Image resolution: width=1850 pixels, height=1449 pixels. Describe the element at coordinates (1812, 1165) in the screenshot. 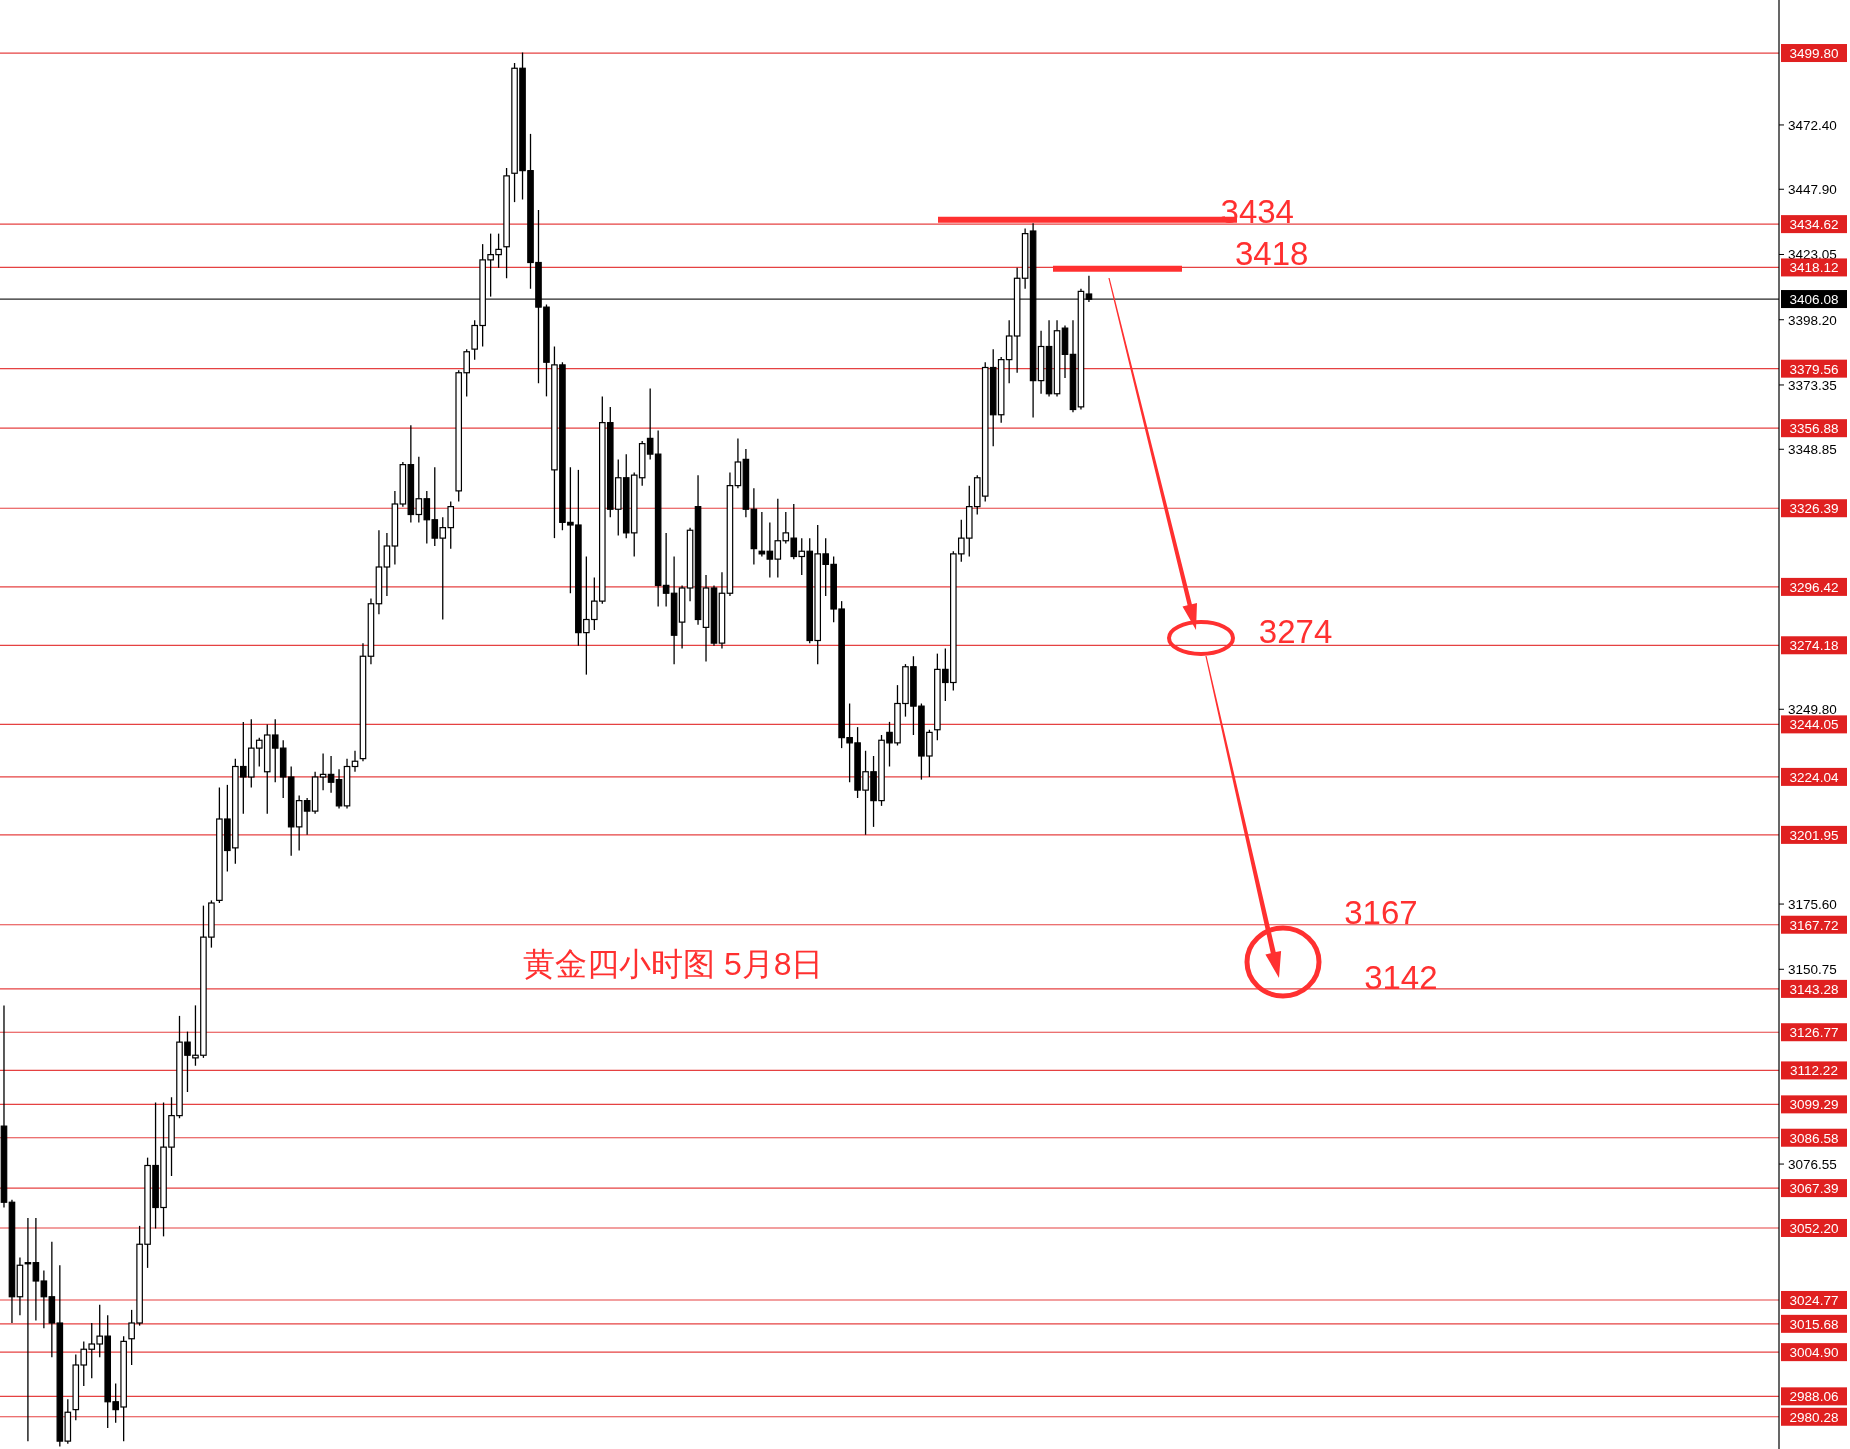

I see `y-tick-label: 3076.55` at that location.